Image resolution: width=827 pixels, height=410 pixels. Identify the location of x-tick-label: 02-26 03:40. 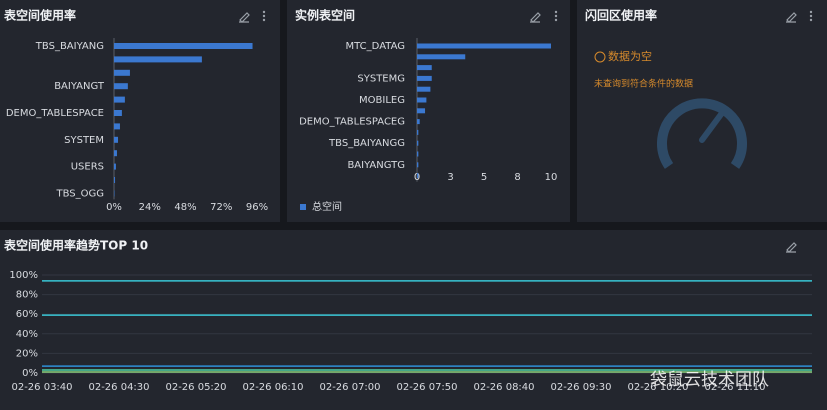
(41, 387).